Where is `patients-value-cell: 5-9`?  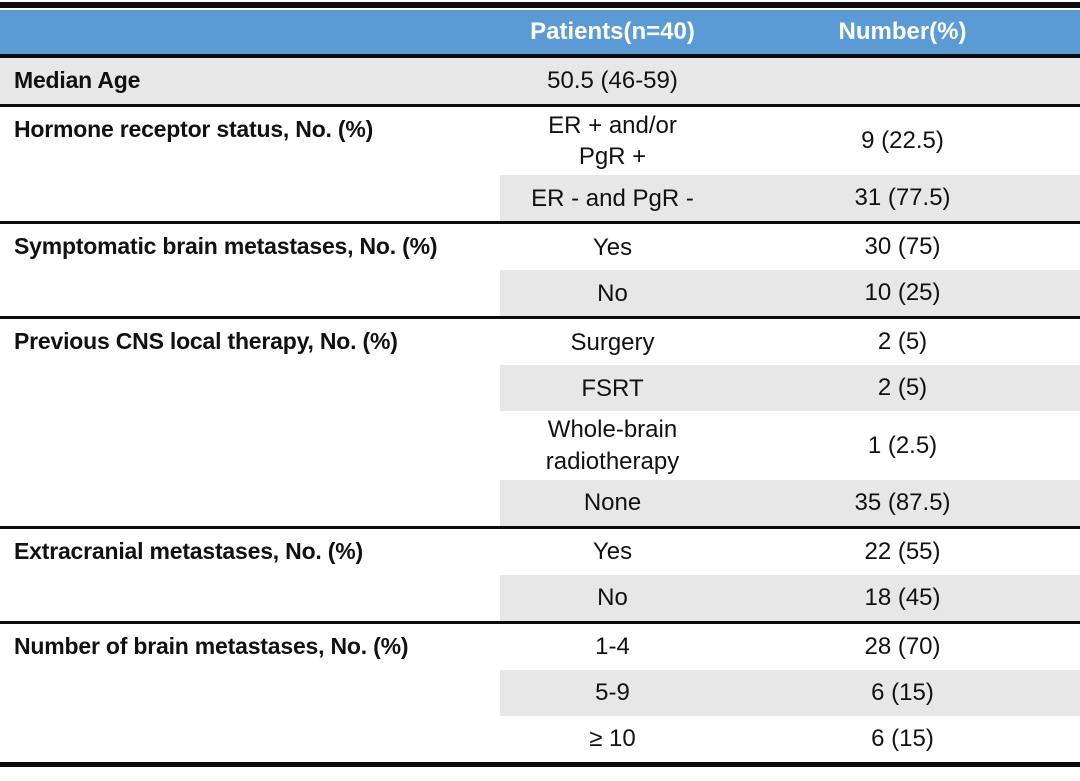 patients-value-cell: 5-9 is located at coordinates (612, 693).